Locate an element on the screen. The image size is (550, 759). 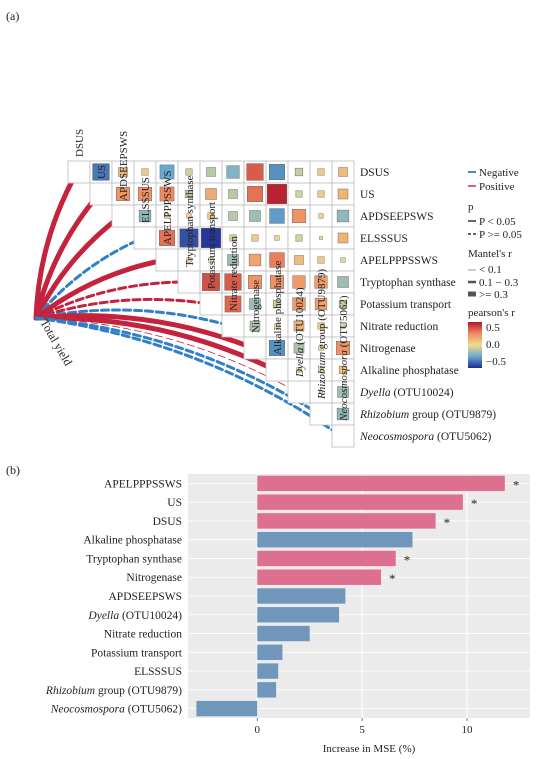
row-label: APELPPPSSWS is located at coordinates (399, 261).